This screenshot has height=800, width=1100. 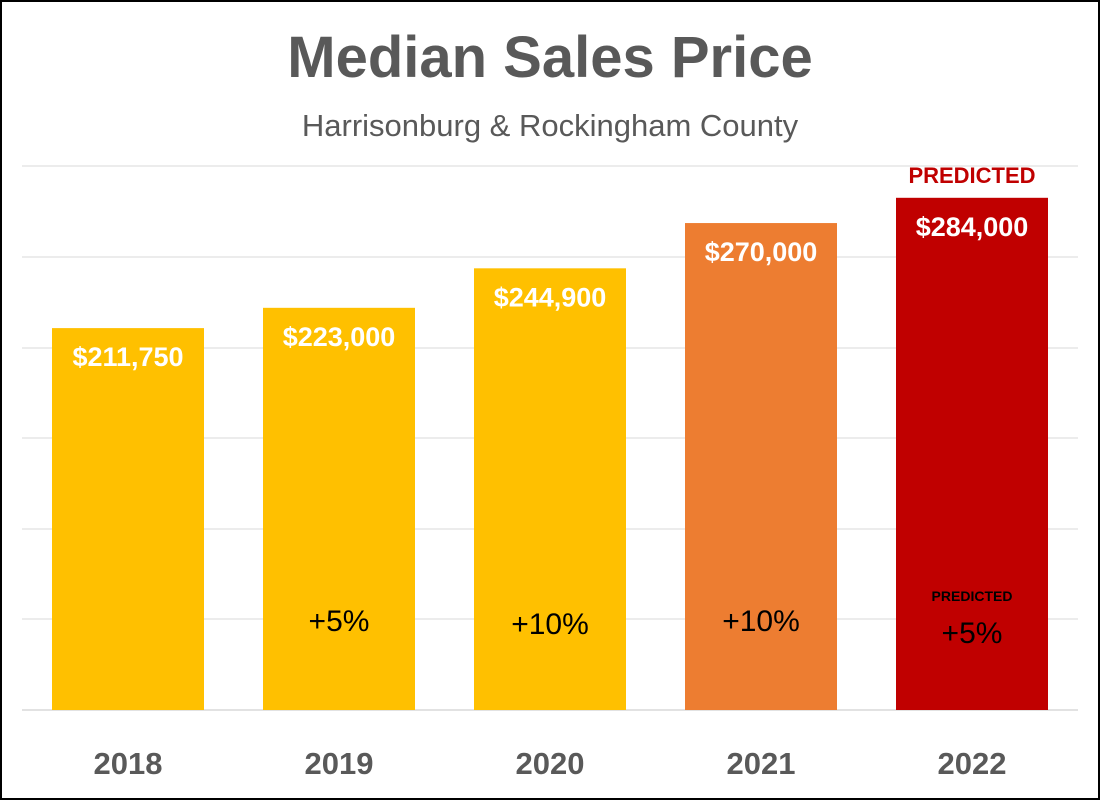 I want to click on bar-2021, so click(x=761, y=467).